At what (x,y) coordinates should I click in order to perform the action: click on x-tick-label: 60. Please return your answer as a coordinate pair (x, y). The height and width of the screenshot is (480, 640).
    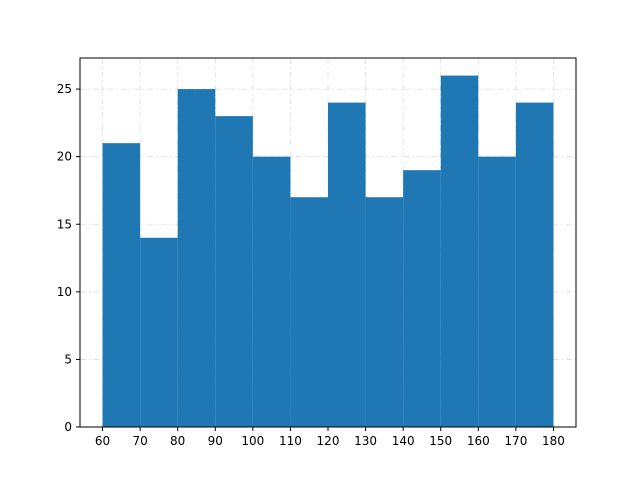
    Looking at the image, I should click on (102, 441).